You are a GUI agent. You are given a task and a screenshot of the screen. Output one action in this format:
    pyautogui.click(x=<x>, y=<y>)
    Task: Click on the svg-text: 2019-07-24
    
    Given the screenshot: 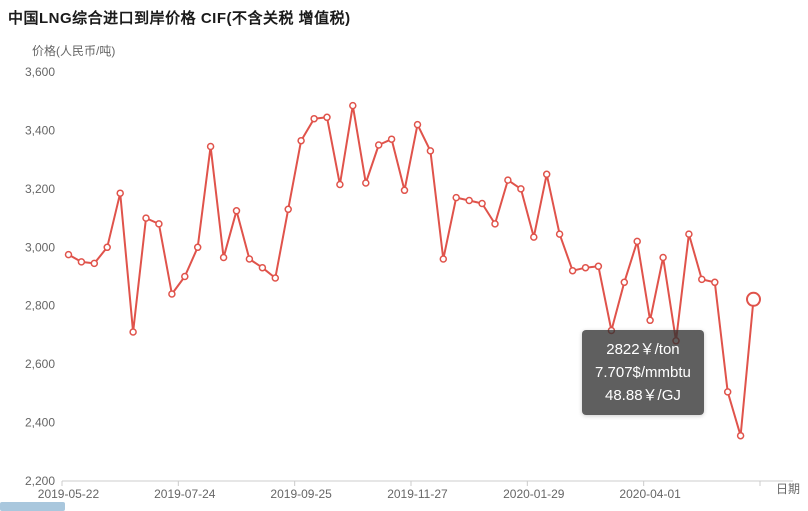 What is the action you would take?
    pyautogui.click(x=185, y=494)
    